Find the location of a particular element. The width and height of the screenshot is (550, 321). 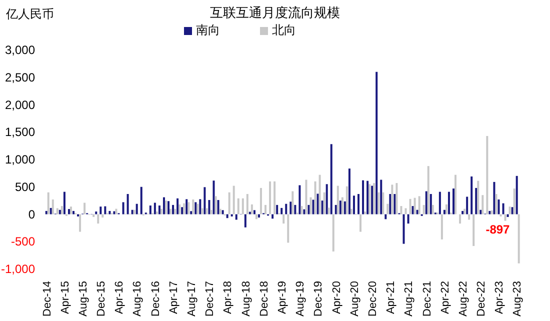

x-tick-label: Dec-20 is located at coordinates (372, 298).